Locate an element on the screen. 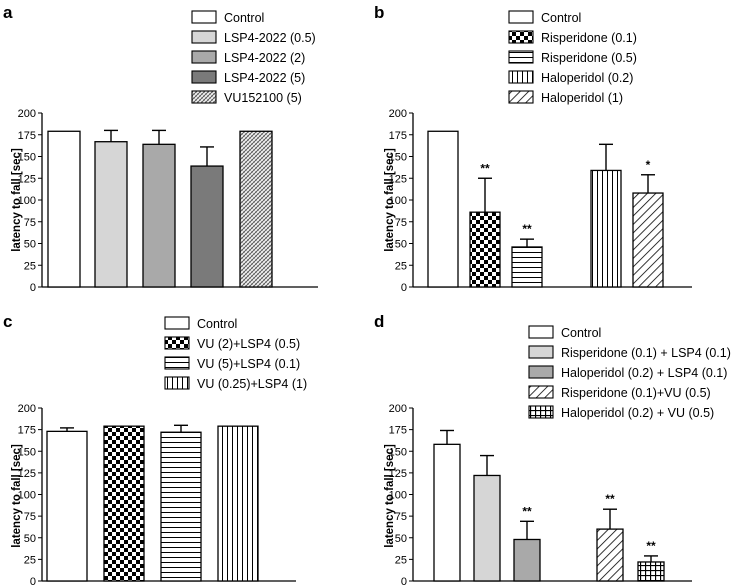  legend-label: Risperidone (0.1) + LSP4 (0.1) is located at coordinates (646, 353).